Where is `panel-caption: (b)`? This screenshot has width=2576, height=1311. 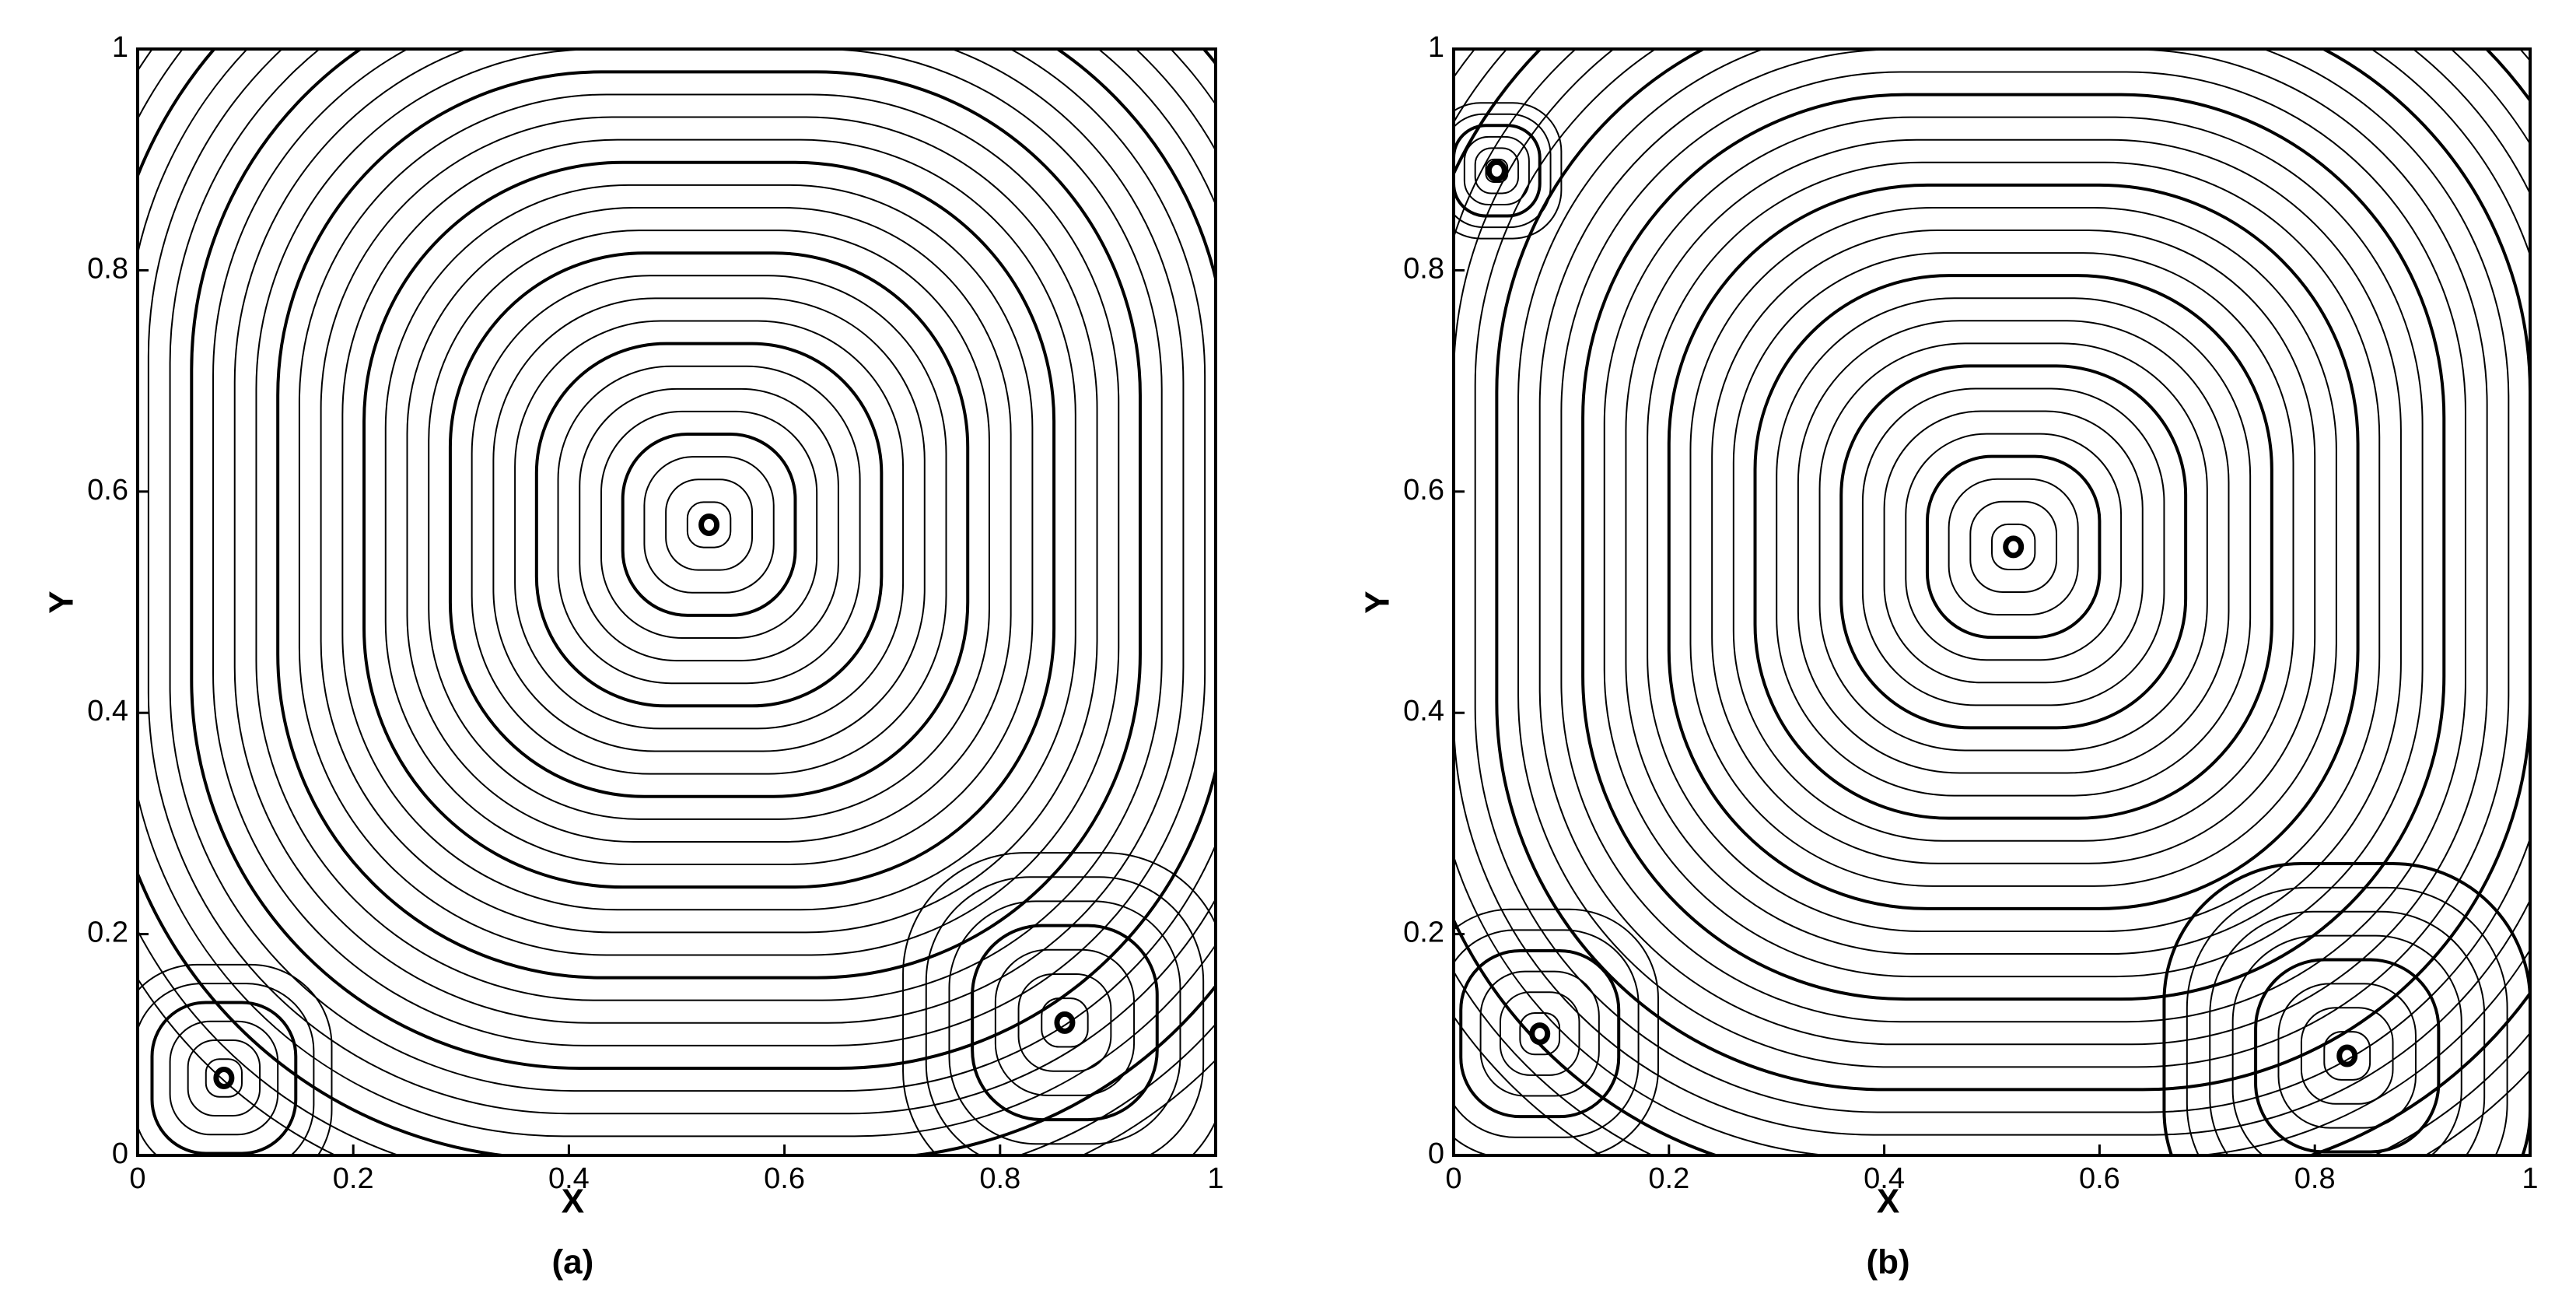 panel-caption: (b) is located at coordinates (1889, 1262).